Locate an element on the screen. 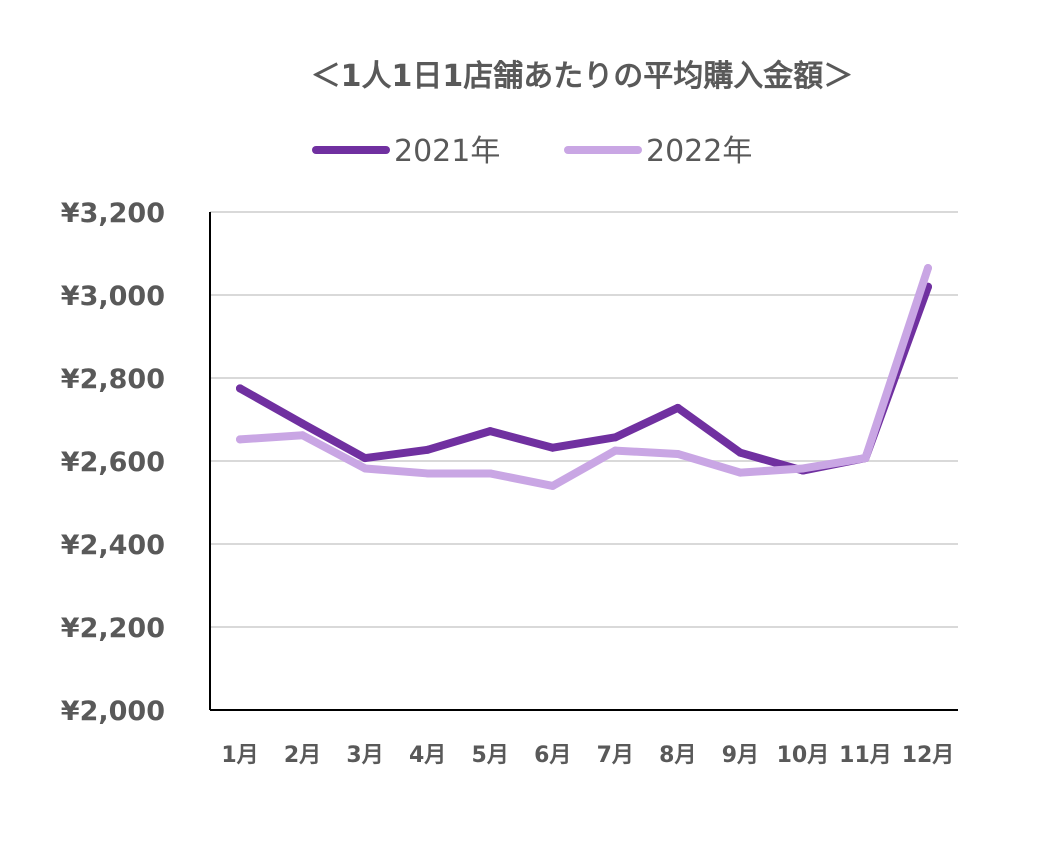  x-tick-label: 11月 is located at coordinates (865, 755).